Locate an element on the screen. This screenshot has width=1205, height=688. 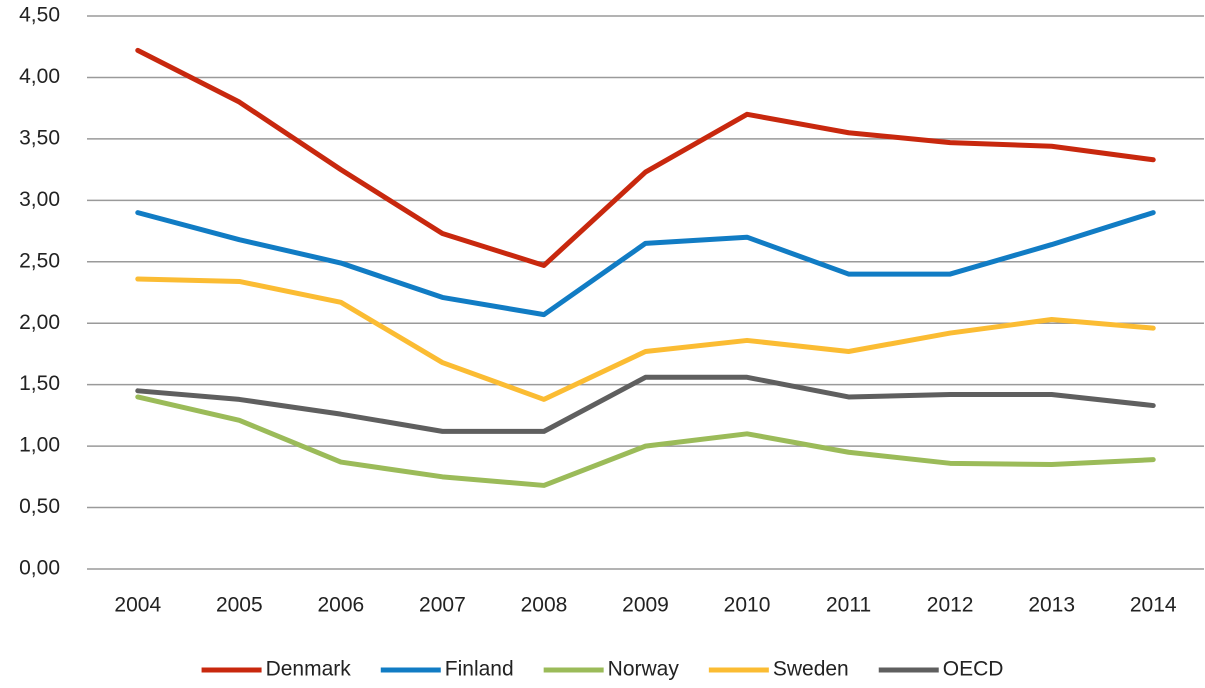
legend-label: Norway is located at coordinates (644, 669).